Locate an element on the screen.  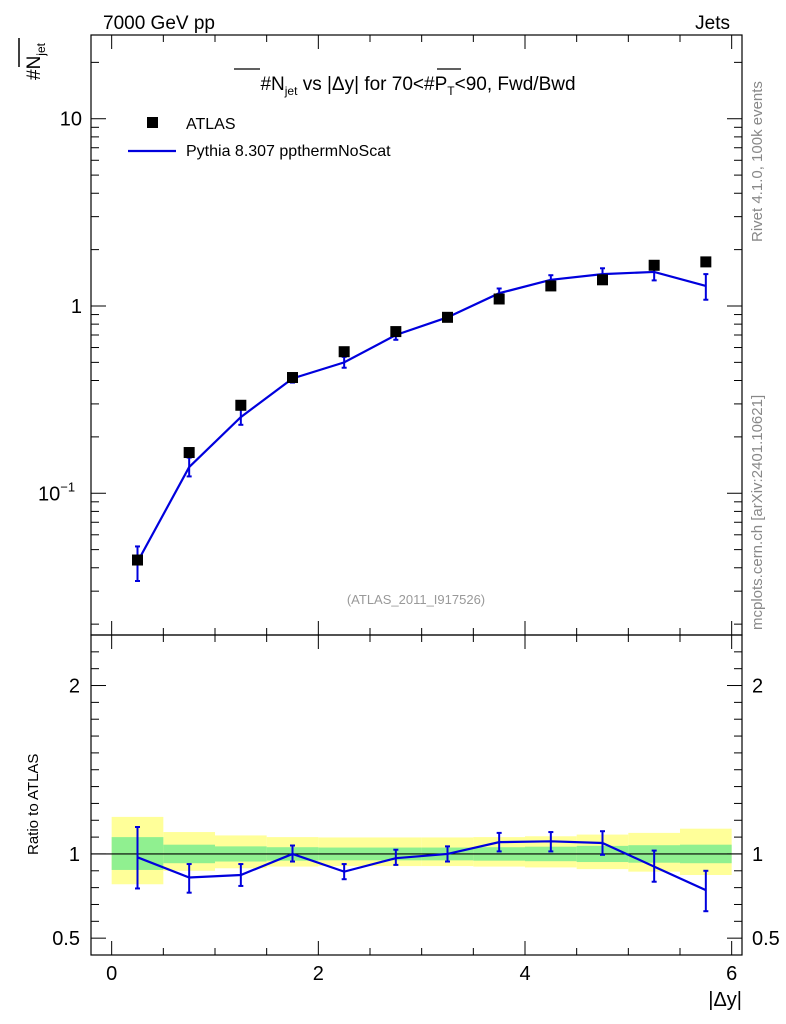
mcplots-credit-text: mcplots.cern.ch [arXiv:2401.10621] is located at coordinates (757, 512).